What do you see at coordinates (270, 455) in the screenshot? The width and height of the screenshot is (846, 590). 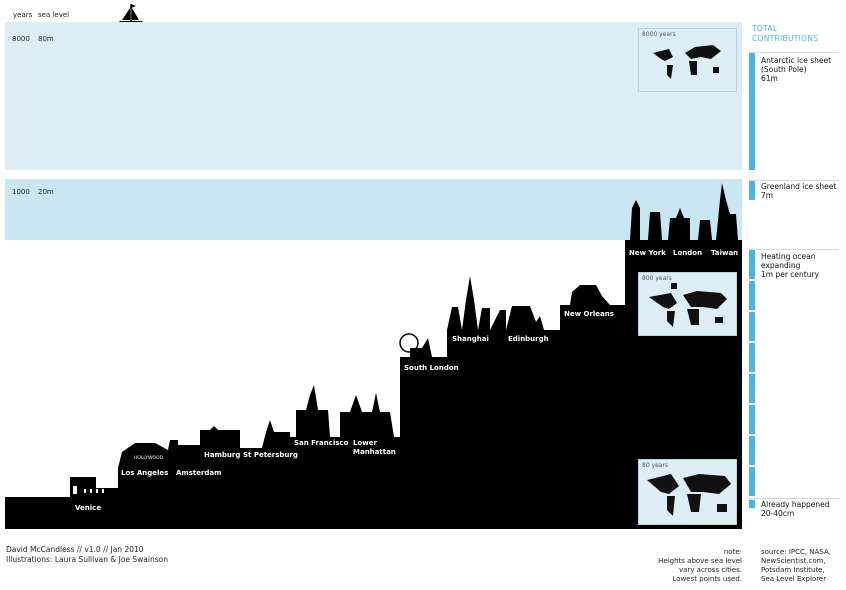 I see `city-label-st-petersburg: St Petersburg` at bounding box center [270, 455].